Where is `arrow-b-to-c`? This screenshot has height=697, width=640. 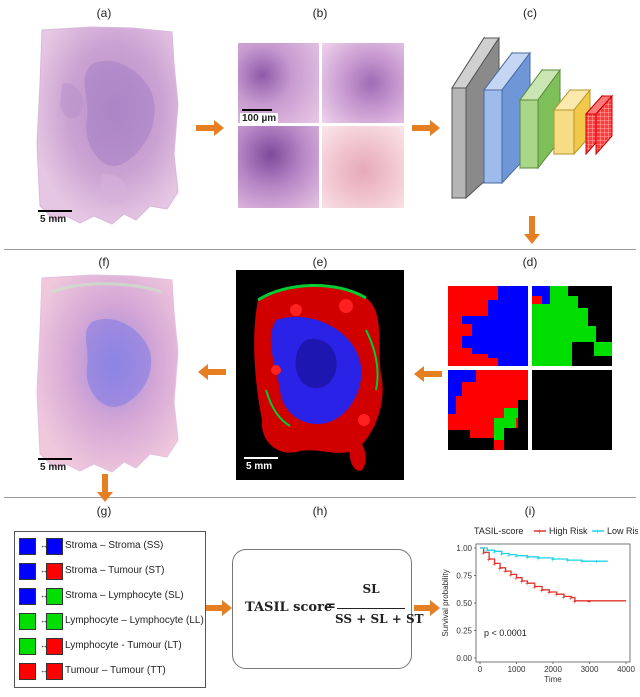 arrow-b-to-c is located at coordinates (426, 128).